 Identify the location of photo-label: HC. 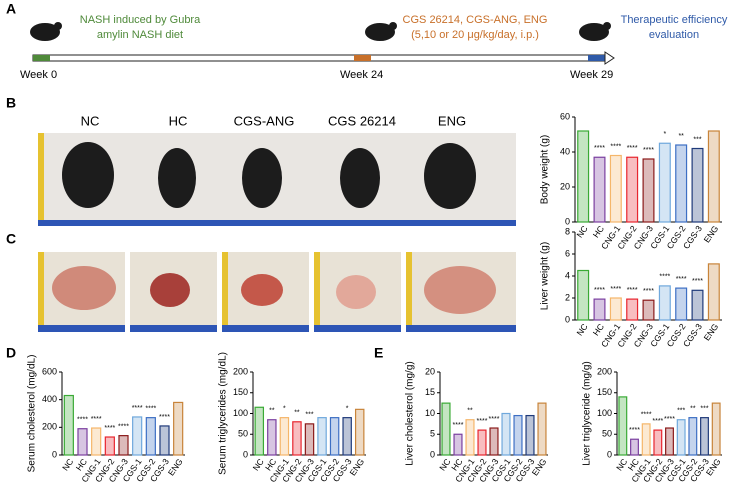
(178, 120).